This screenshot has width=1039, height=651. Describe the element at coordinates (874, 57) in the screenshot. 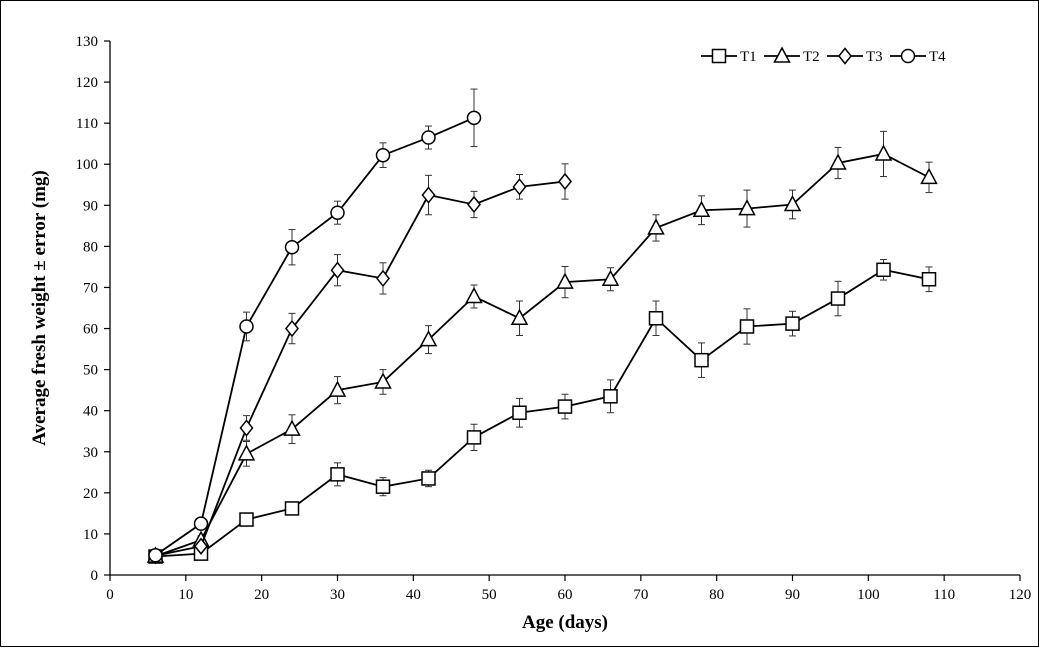

I see `legend-label-t3: T3` at that location.